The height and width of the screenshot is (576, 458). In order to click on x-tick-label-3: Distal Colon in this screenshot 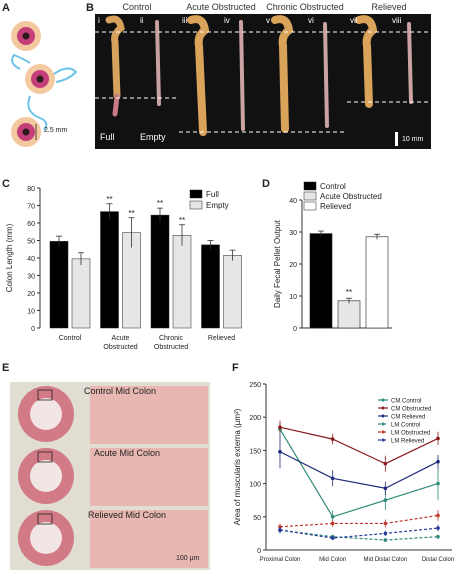, I will do `click(438, 560)`.